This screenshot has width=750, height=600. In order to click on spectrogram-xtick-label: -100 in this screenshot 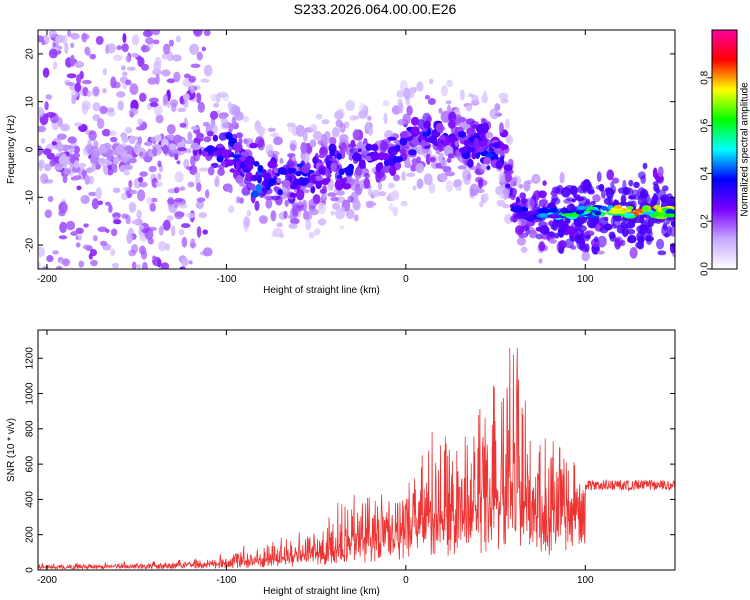, I will do `click(226, 279)`.